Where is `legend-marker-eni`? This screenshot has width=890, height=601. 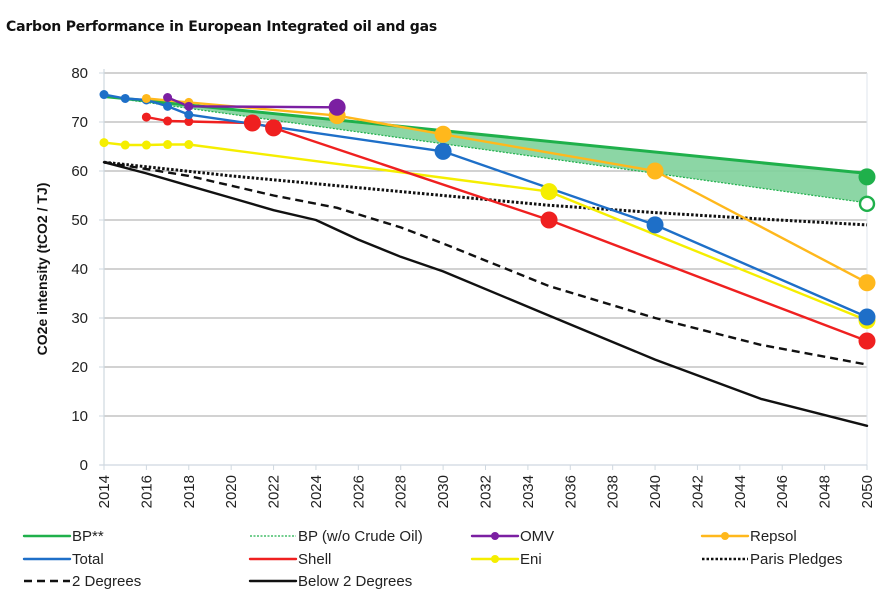 legend-marker-eni is located at coordinates (495, 559).